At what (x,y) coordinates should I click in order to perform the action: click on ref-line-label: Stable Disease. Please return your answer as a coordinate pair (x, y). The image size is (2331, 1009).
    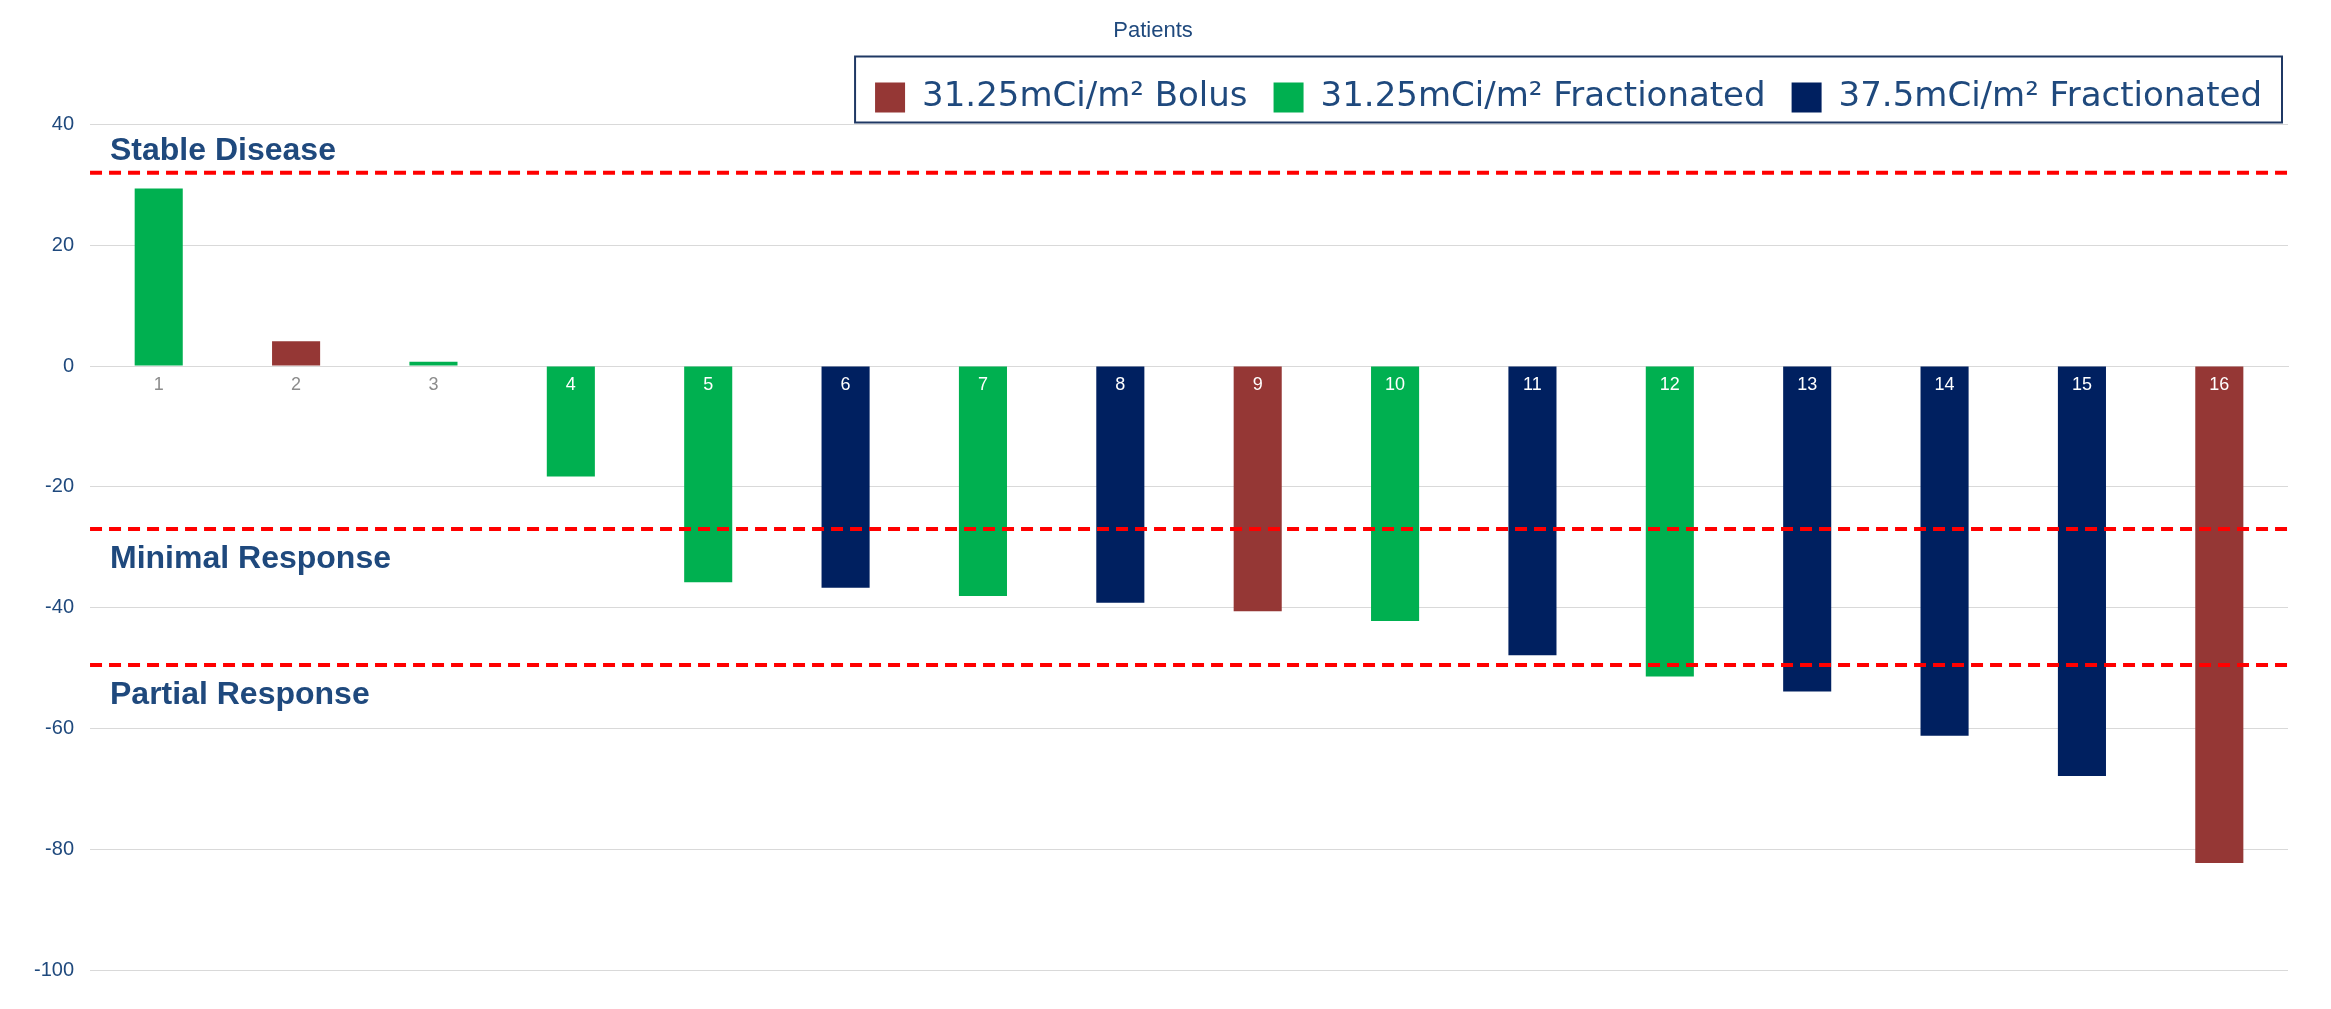
    Looking at the image, I should click on (223, 148).